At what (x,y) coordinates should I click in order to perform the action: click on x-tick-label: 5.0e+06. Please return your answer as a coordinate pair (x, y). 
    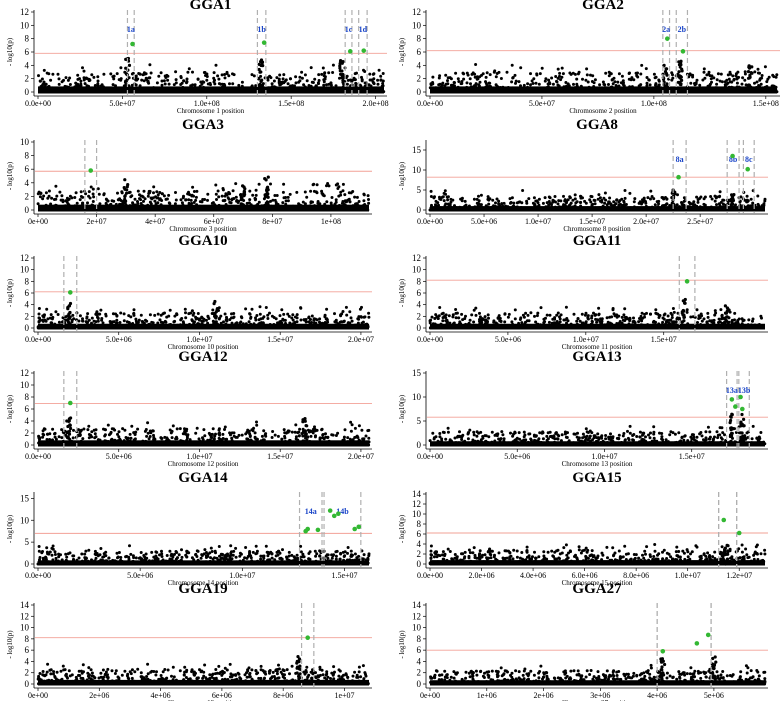
    Looking at the image, I should click on (119, 456).